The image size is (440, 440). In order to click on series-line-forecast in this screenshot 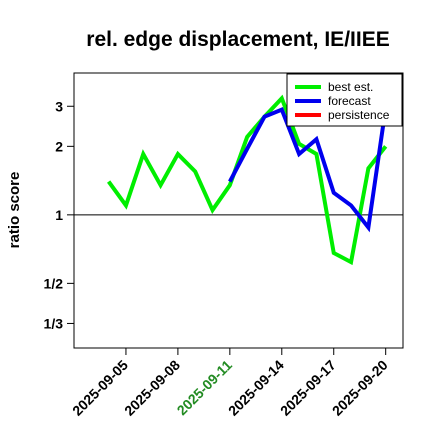, I will do `click(308, 169)`.